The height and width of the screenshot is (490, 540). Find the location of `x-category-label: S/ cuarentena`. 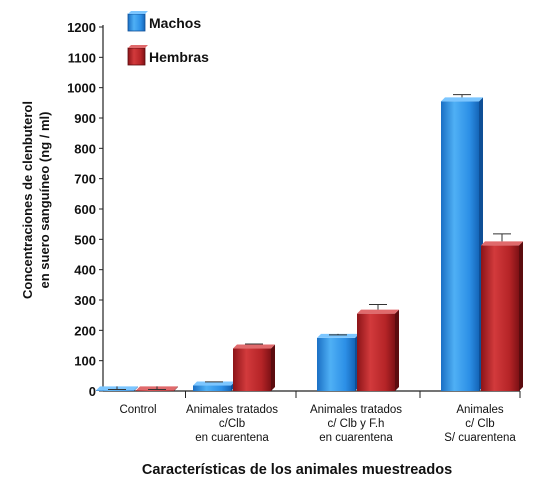

x-category-label: S/ cuarentena is located at coordinates (480, 438).